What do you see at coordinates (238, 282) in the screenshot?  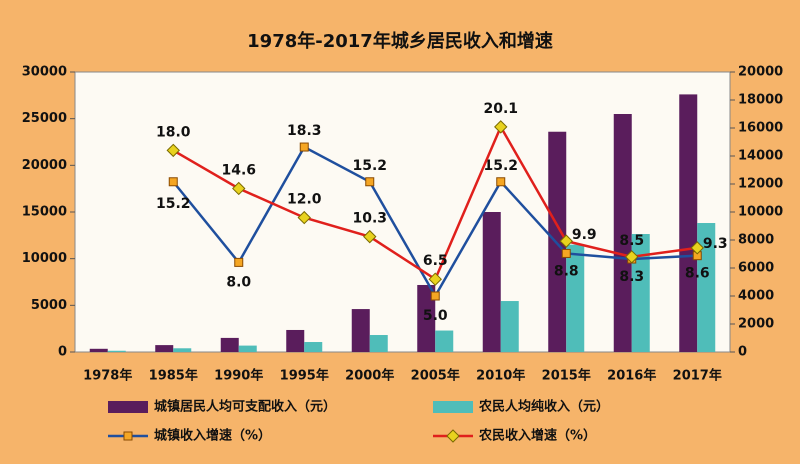 I see `value-label: 8.0` at bounding box center [238, 282].